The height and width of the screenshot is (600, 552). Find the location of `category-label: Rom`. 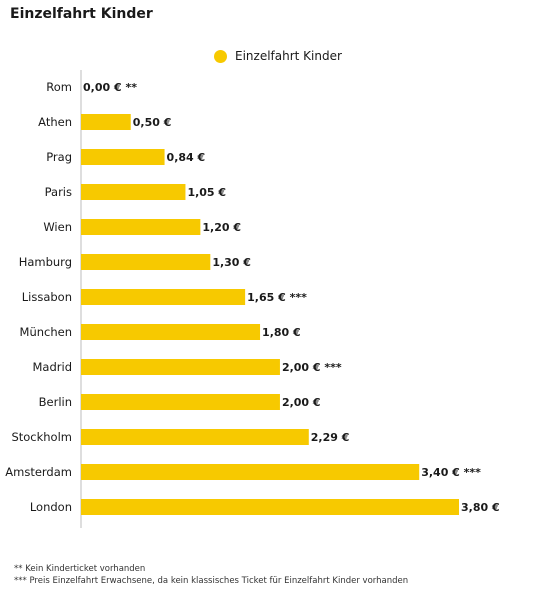

category-label: Rom is located at coordinates (59, 87).